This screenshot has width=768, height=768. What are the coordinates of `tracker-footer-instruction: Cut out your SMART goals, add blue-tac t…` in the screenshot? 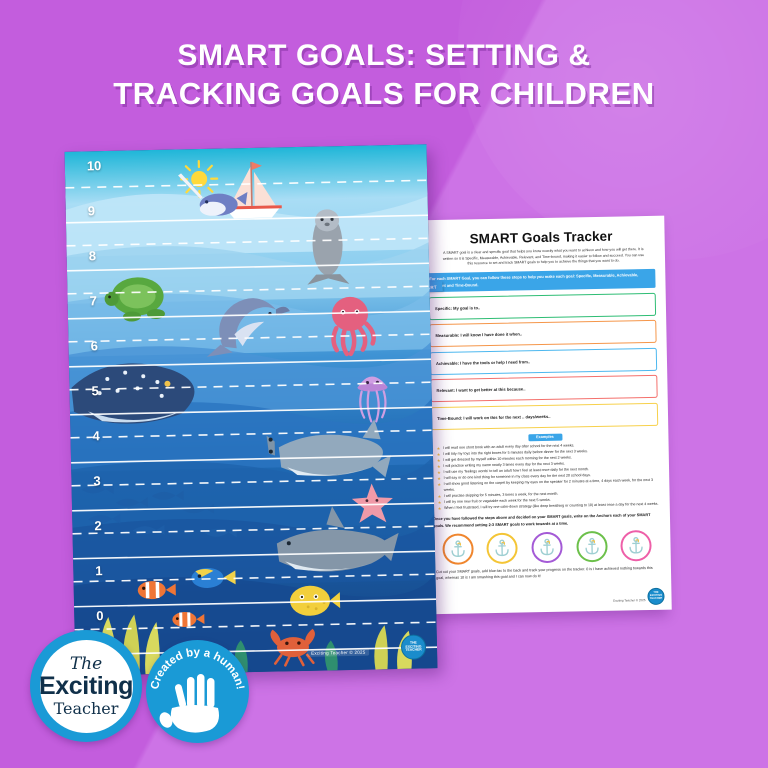 It's located at (544, 572).